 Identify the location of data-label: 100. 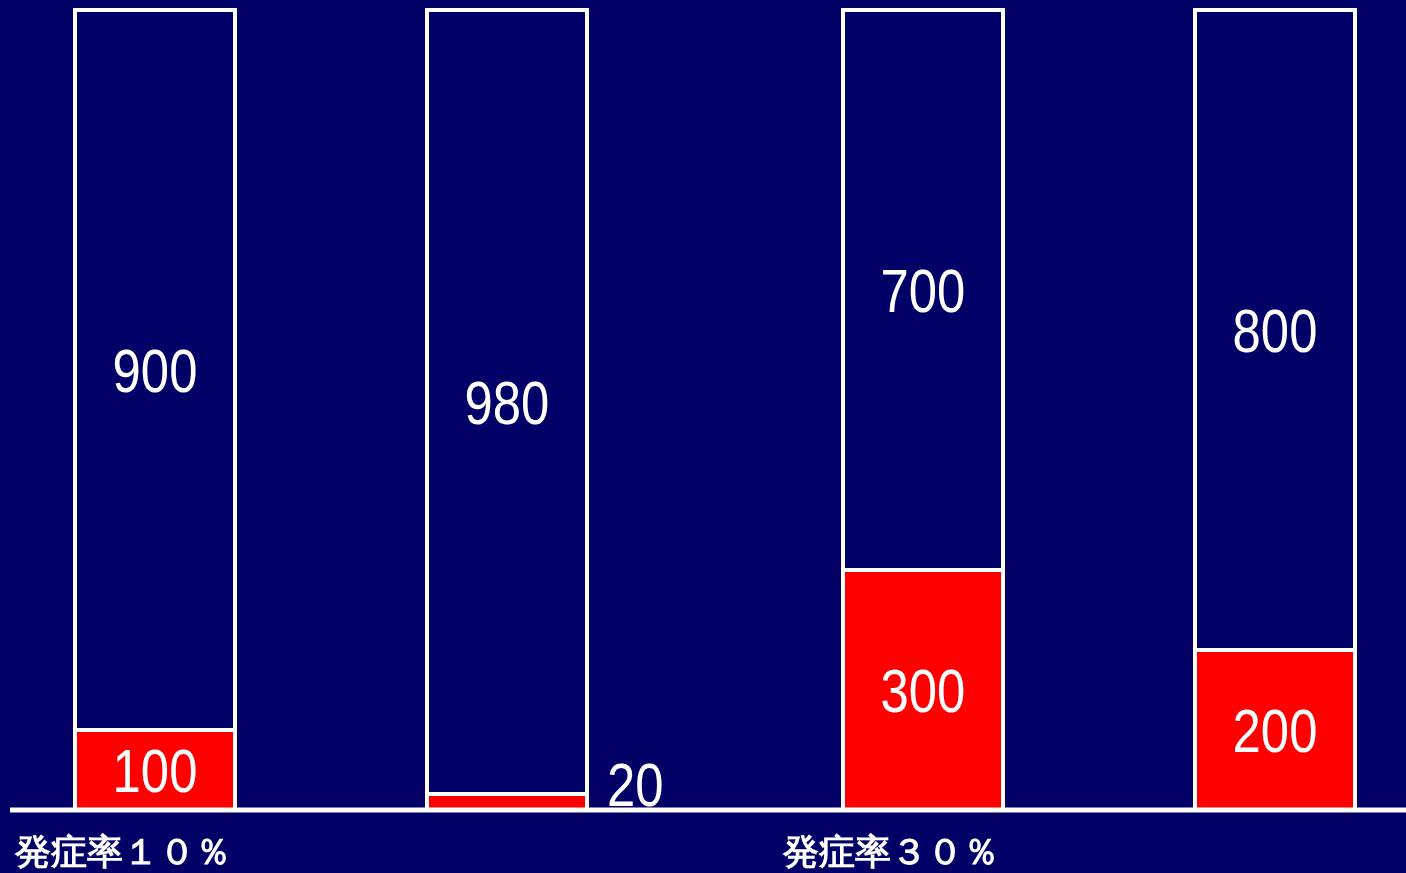
(155, 771).